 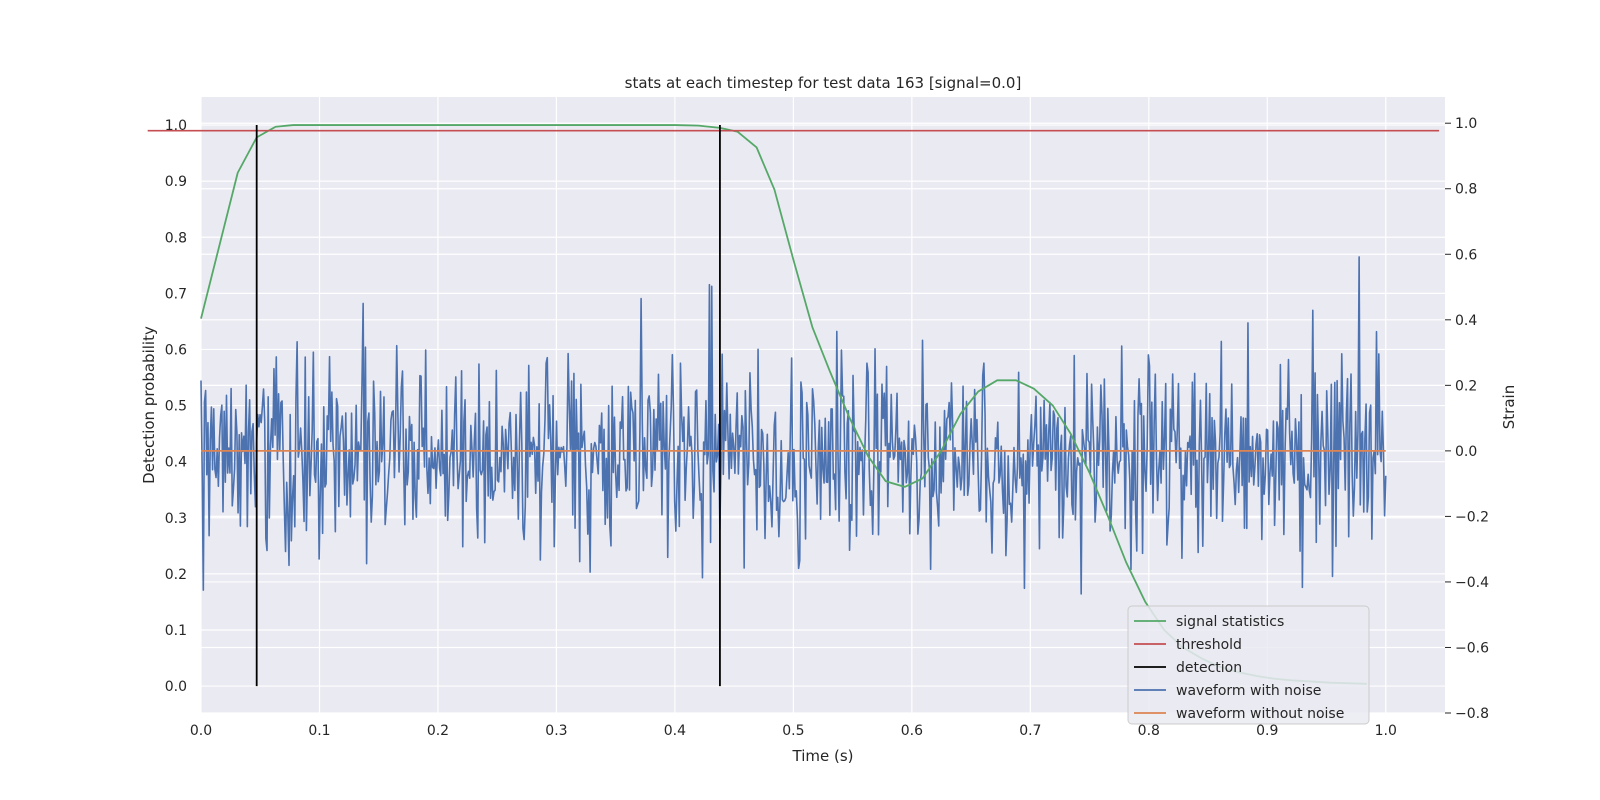 What do you see at coordinates (556, 731) in the screenshot?
I see `x-tick-label: 0.3` at bounding box center [556, 731].